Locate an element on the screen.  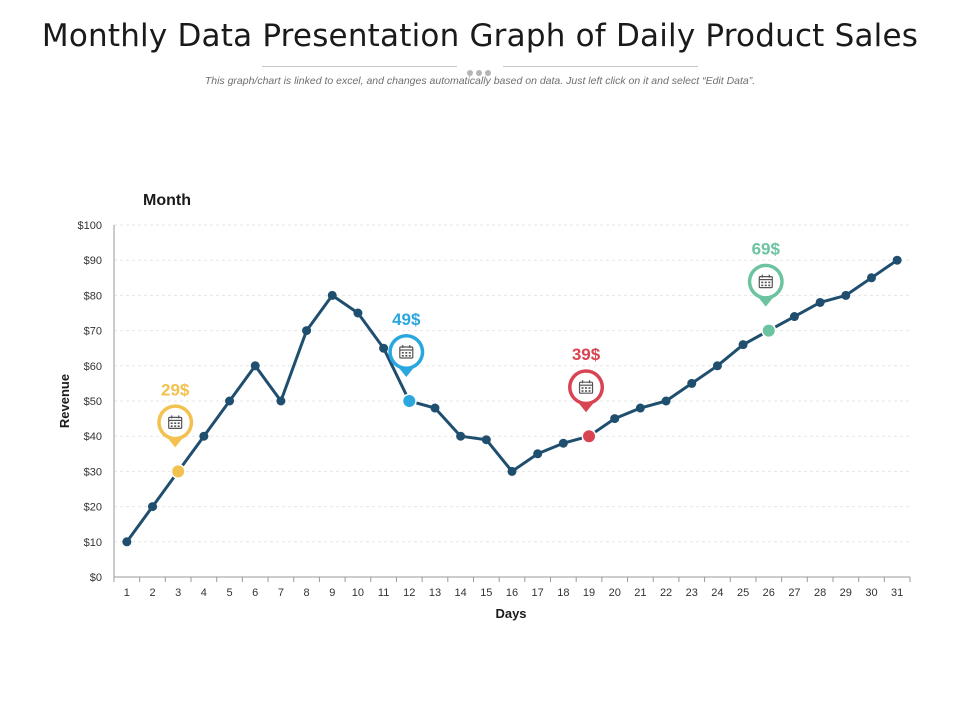
y-tick-label: $50 is located at coordinates (93, 402).